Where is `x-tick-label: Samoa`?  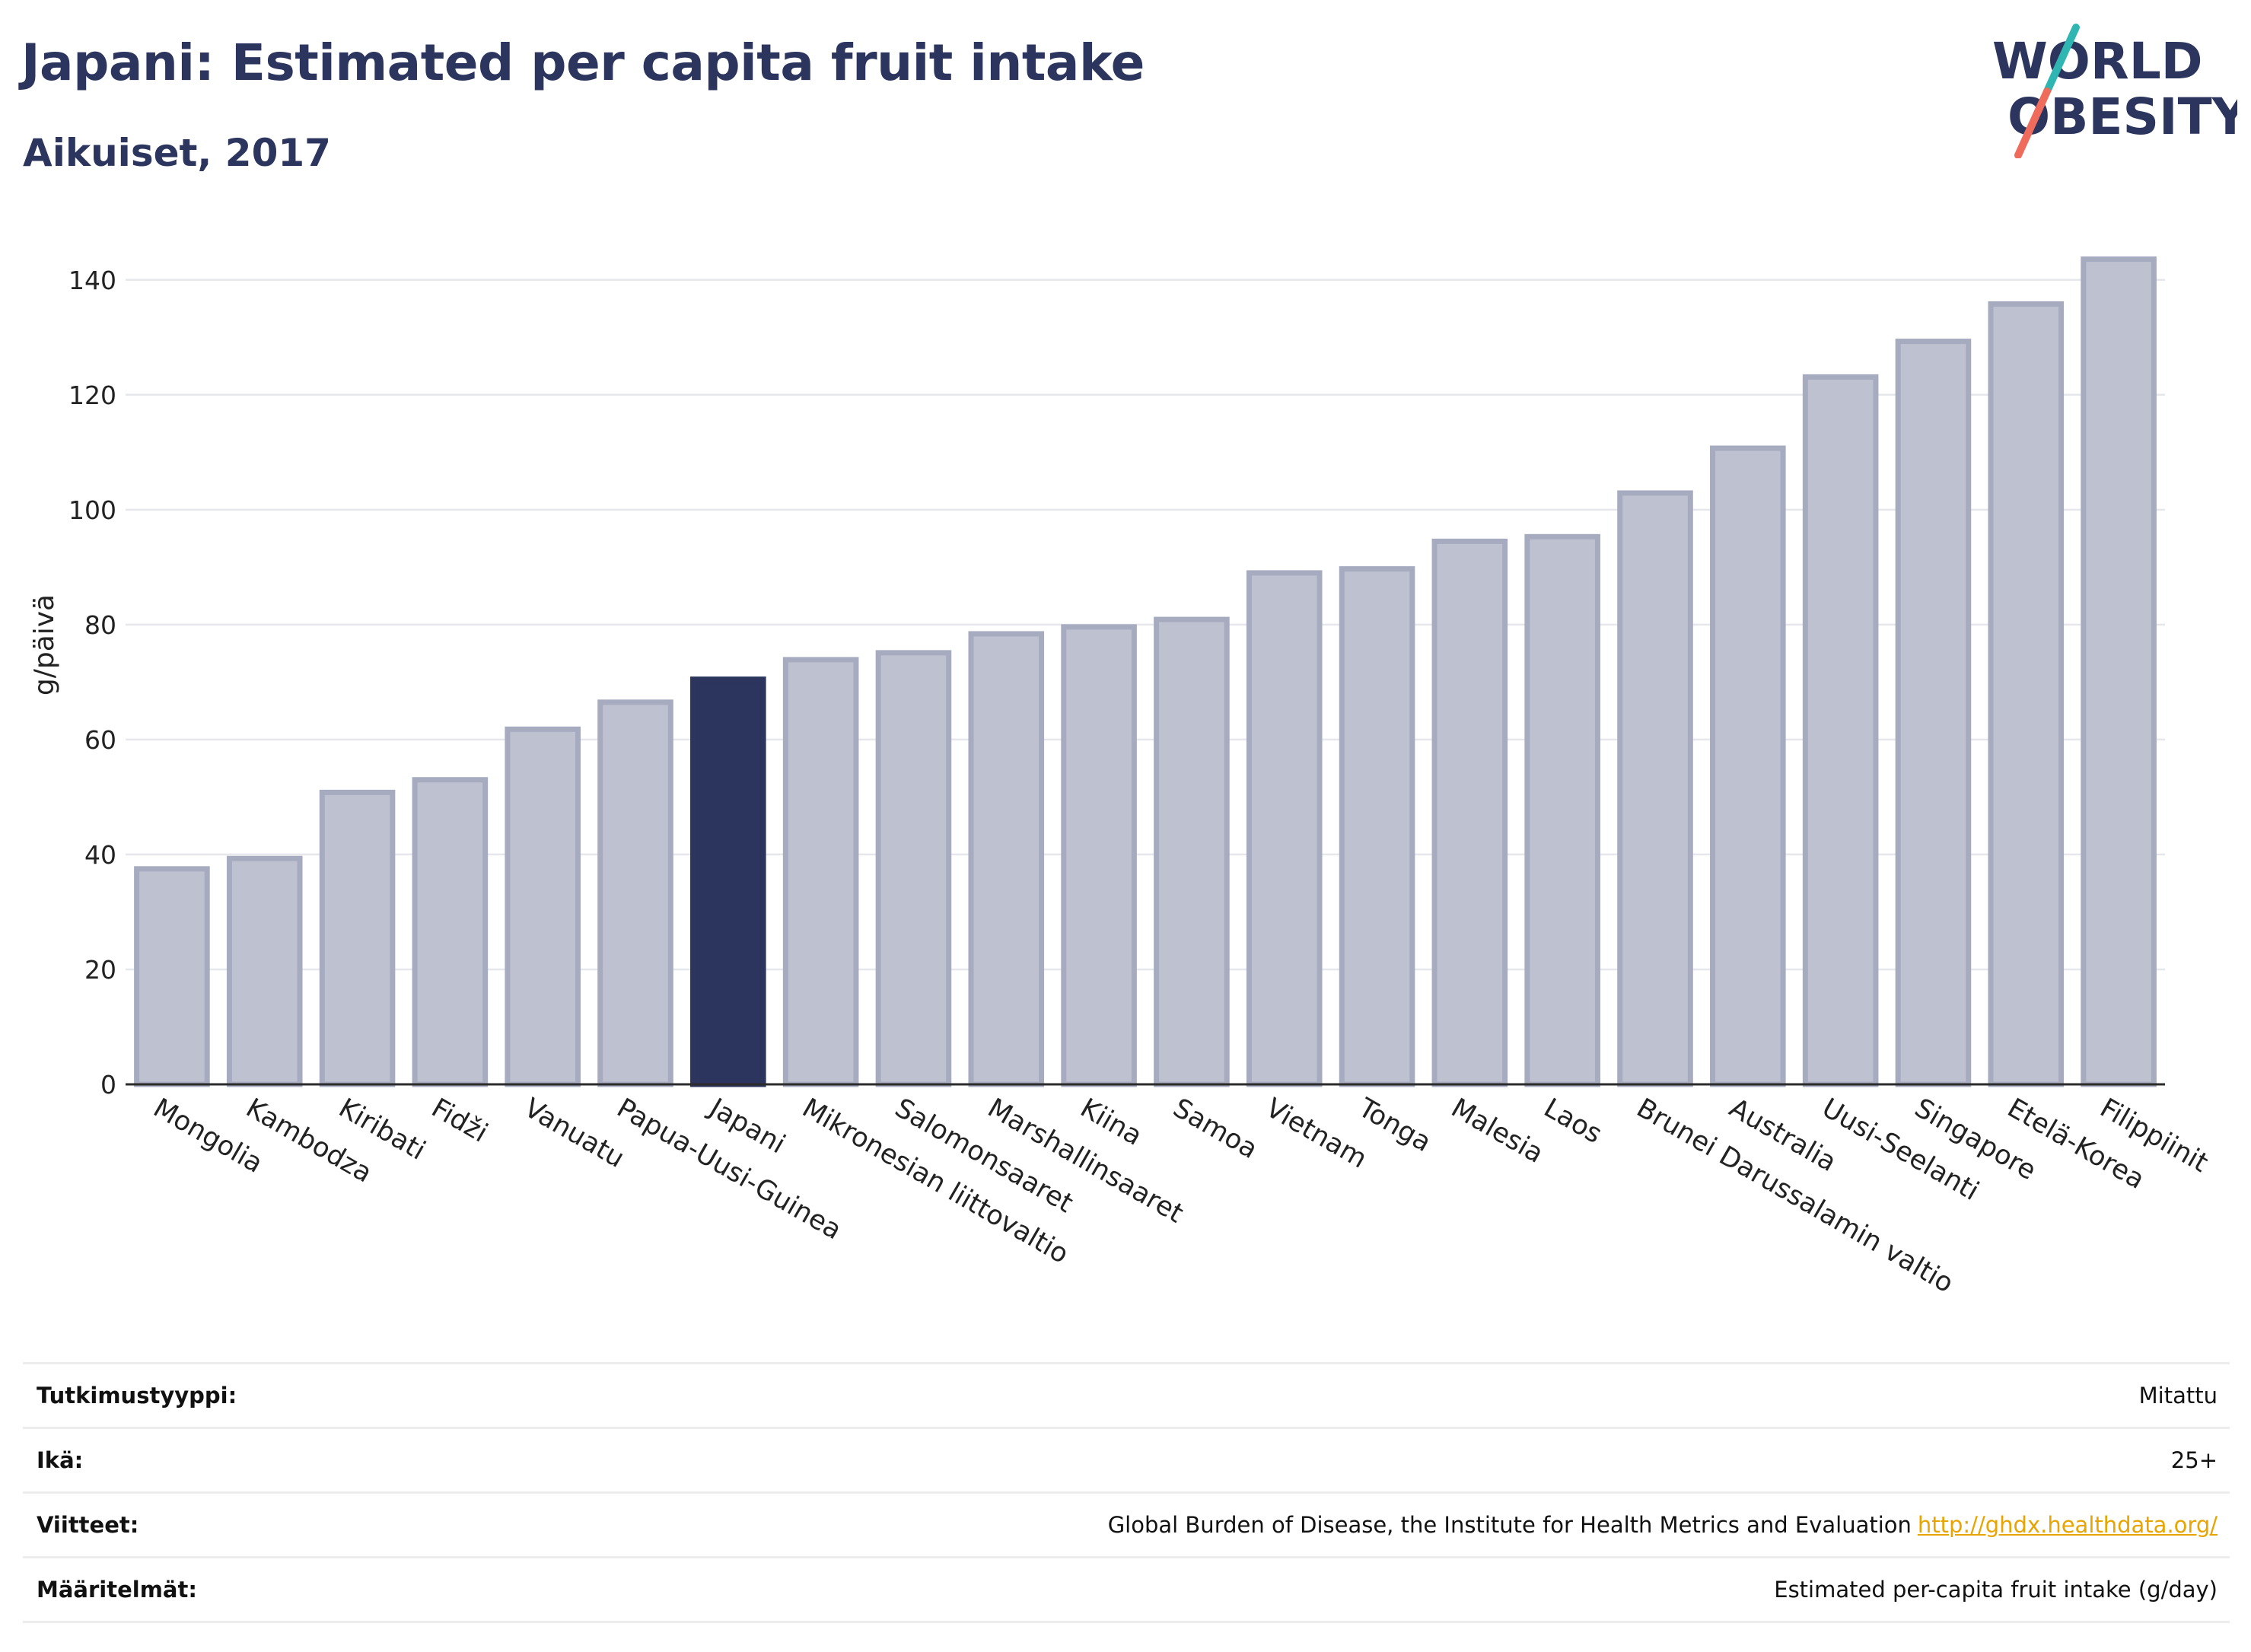 x-tick-label: Samoa is located at coordinates (1215, 1129).